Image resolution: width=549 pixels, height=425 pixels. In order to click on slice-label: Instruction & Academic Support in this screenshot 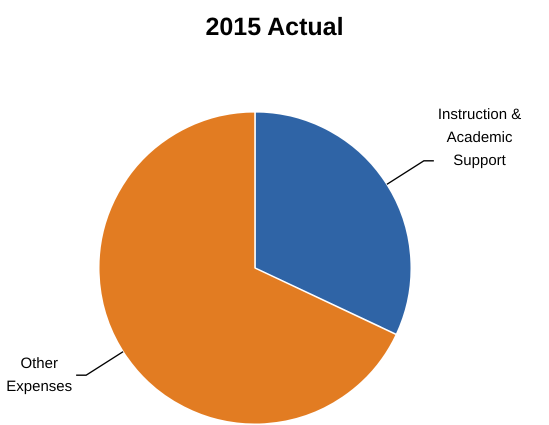, I will do `click(480, 137)`.